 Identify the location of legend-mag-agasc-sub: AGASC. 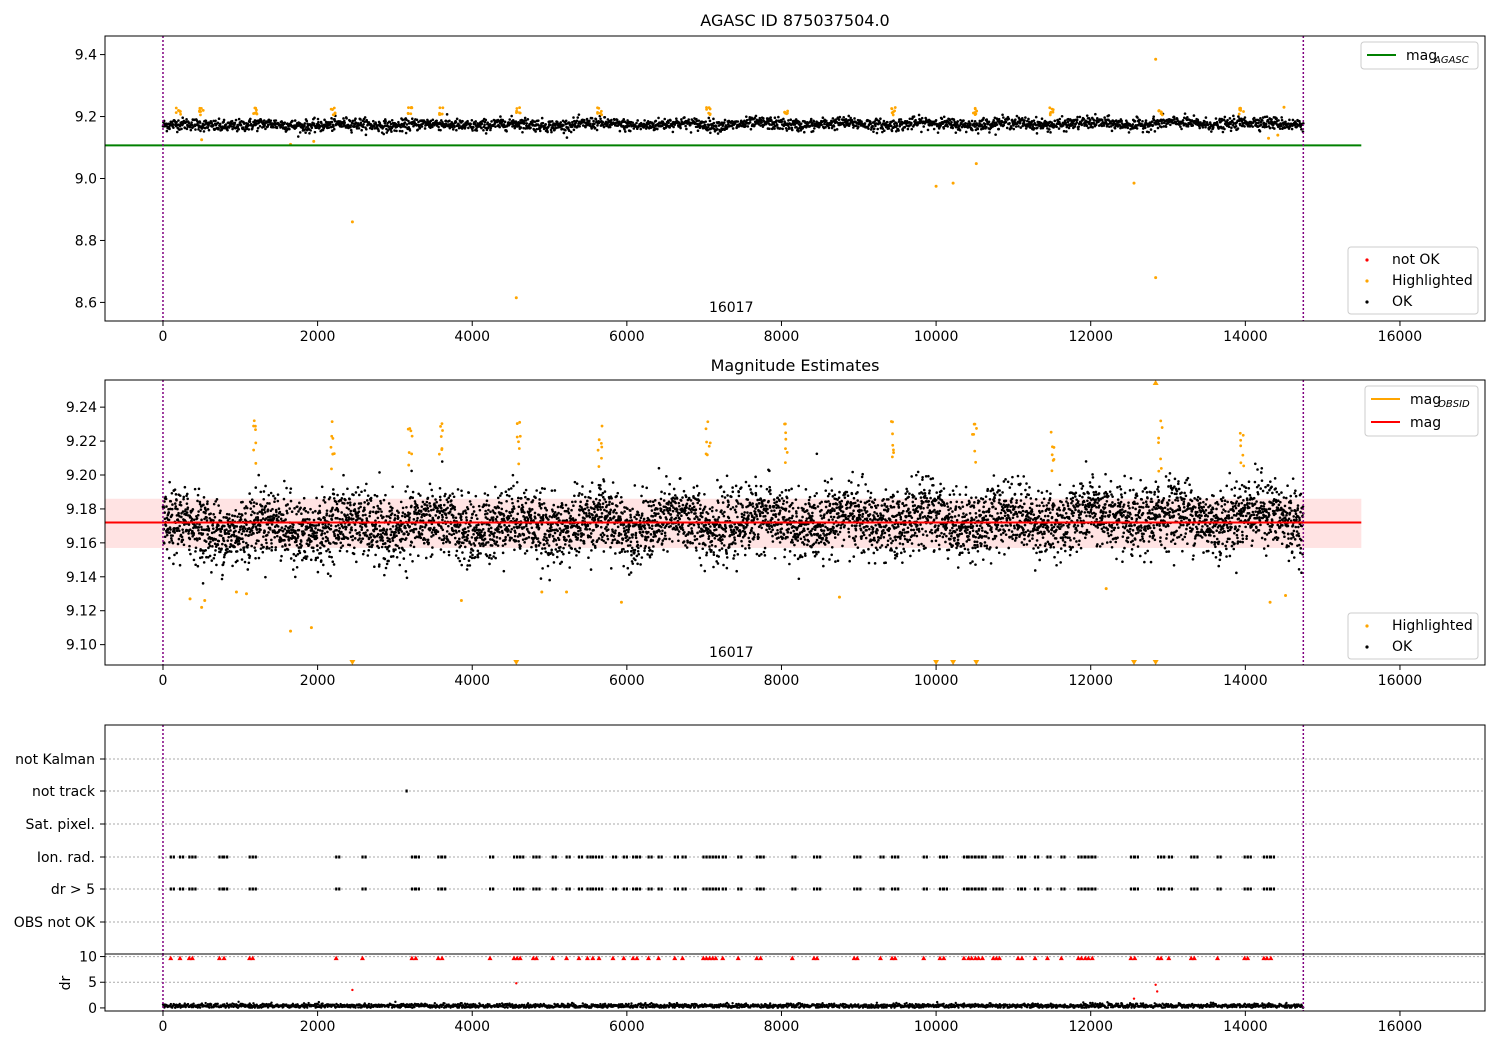
(1451, 60).